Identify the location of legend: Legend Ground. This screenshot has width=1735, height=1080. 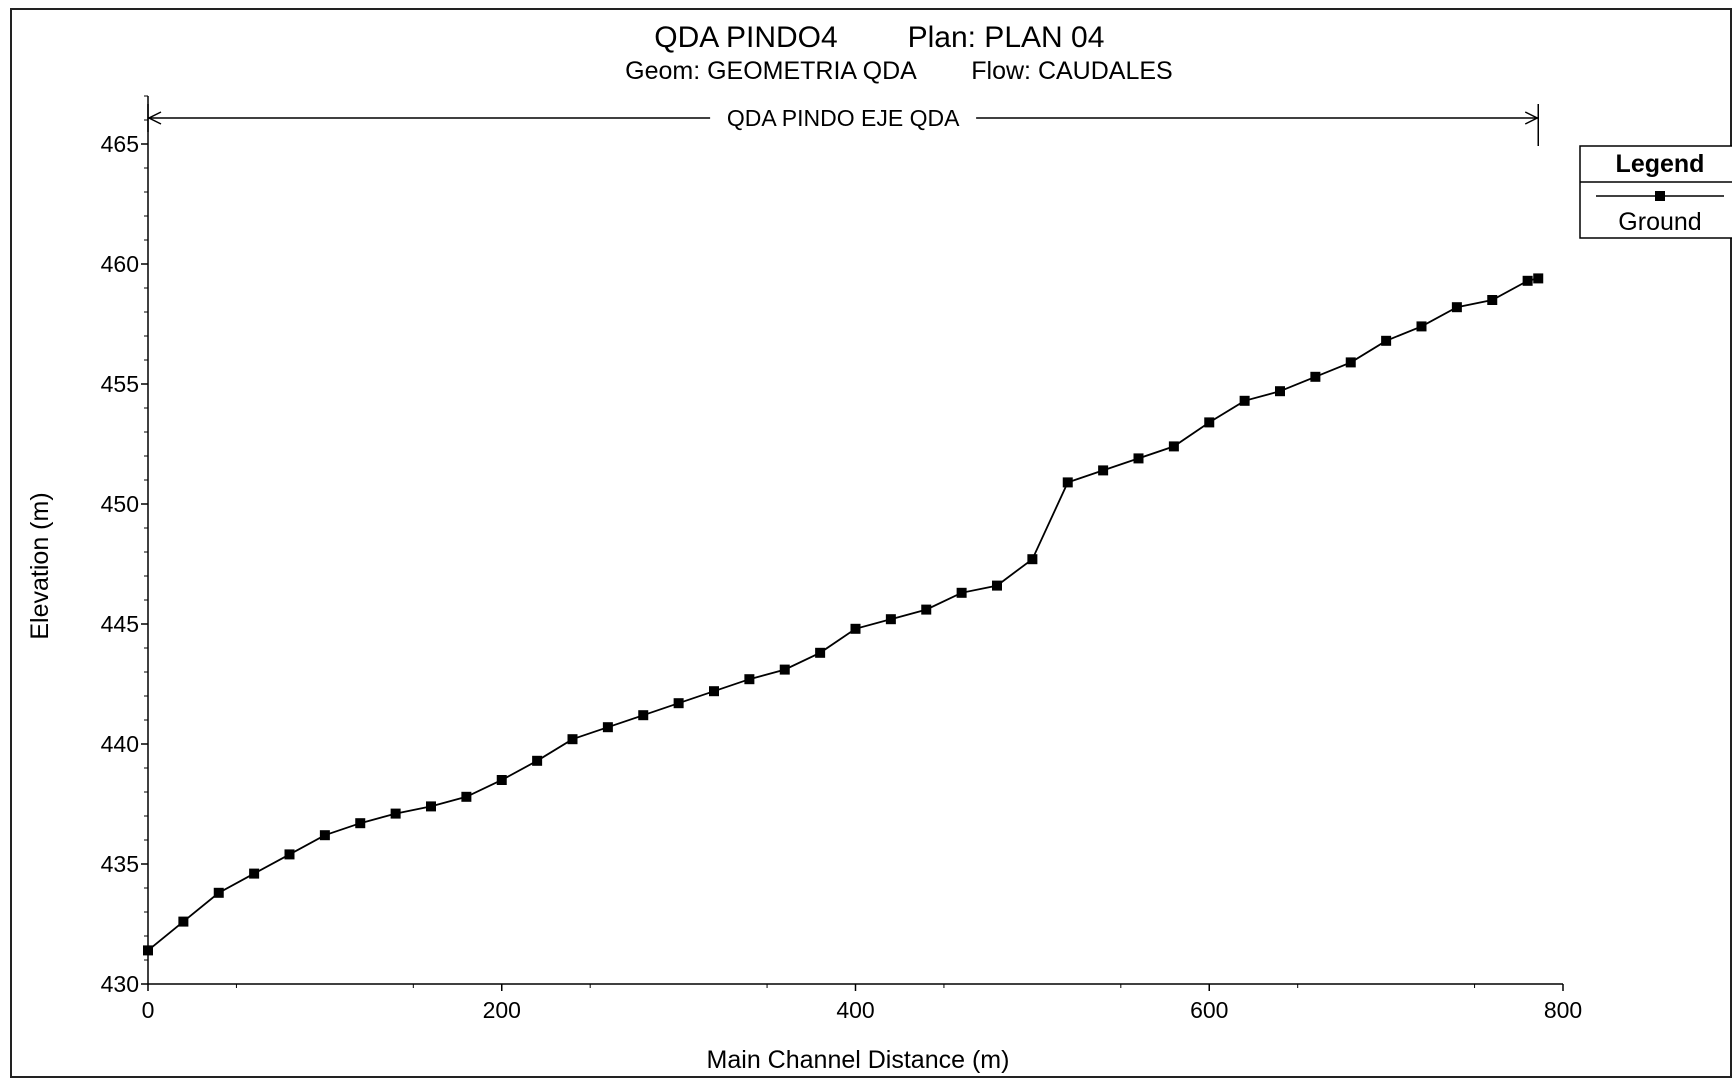
(1655, 192).